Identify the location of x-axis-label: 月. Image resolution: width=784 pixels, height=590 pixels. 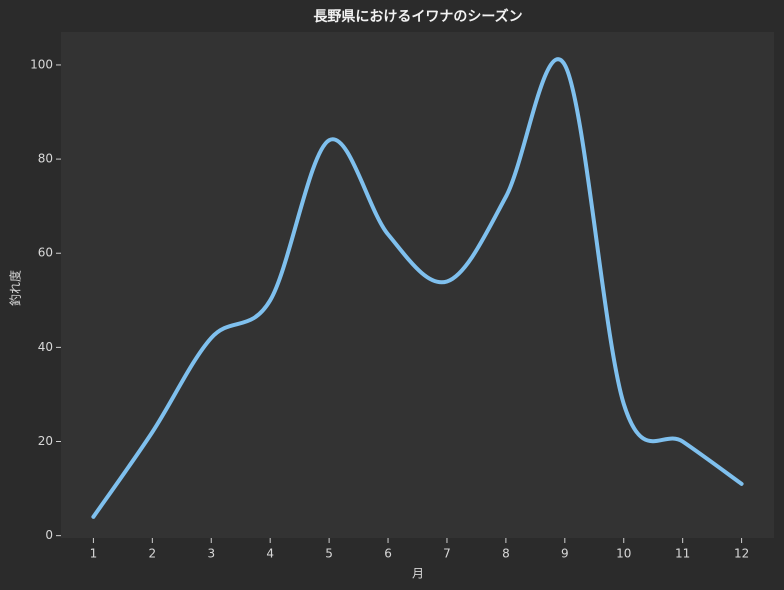
(418, 574).